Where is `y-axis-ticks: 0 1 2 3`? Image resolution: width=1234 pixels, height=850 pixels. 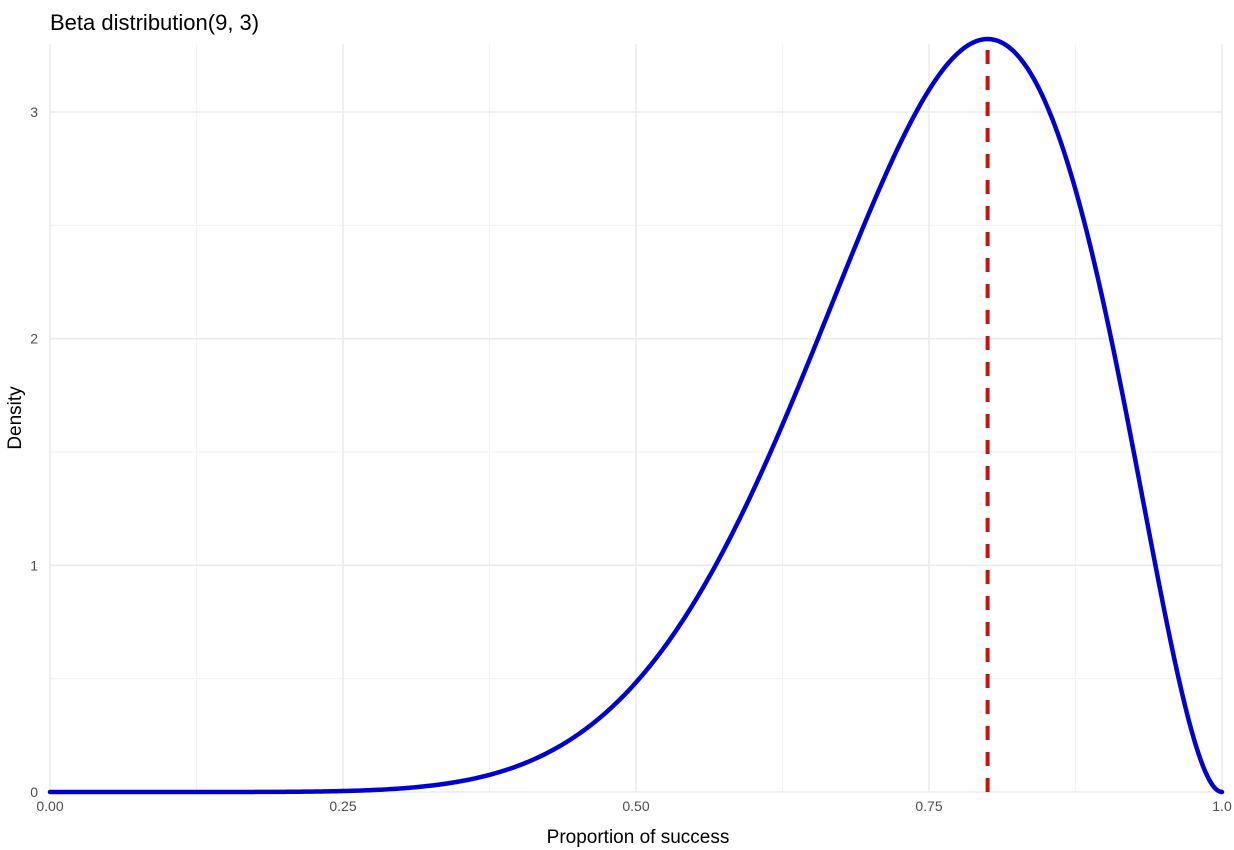 y-axis-ticks: 0 1 2 3 is located at coordinates (34, 452).